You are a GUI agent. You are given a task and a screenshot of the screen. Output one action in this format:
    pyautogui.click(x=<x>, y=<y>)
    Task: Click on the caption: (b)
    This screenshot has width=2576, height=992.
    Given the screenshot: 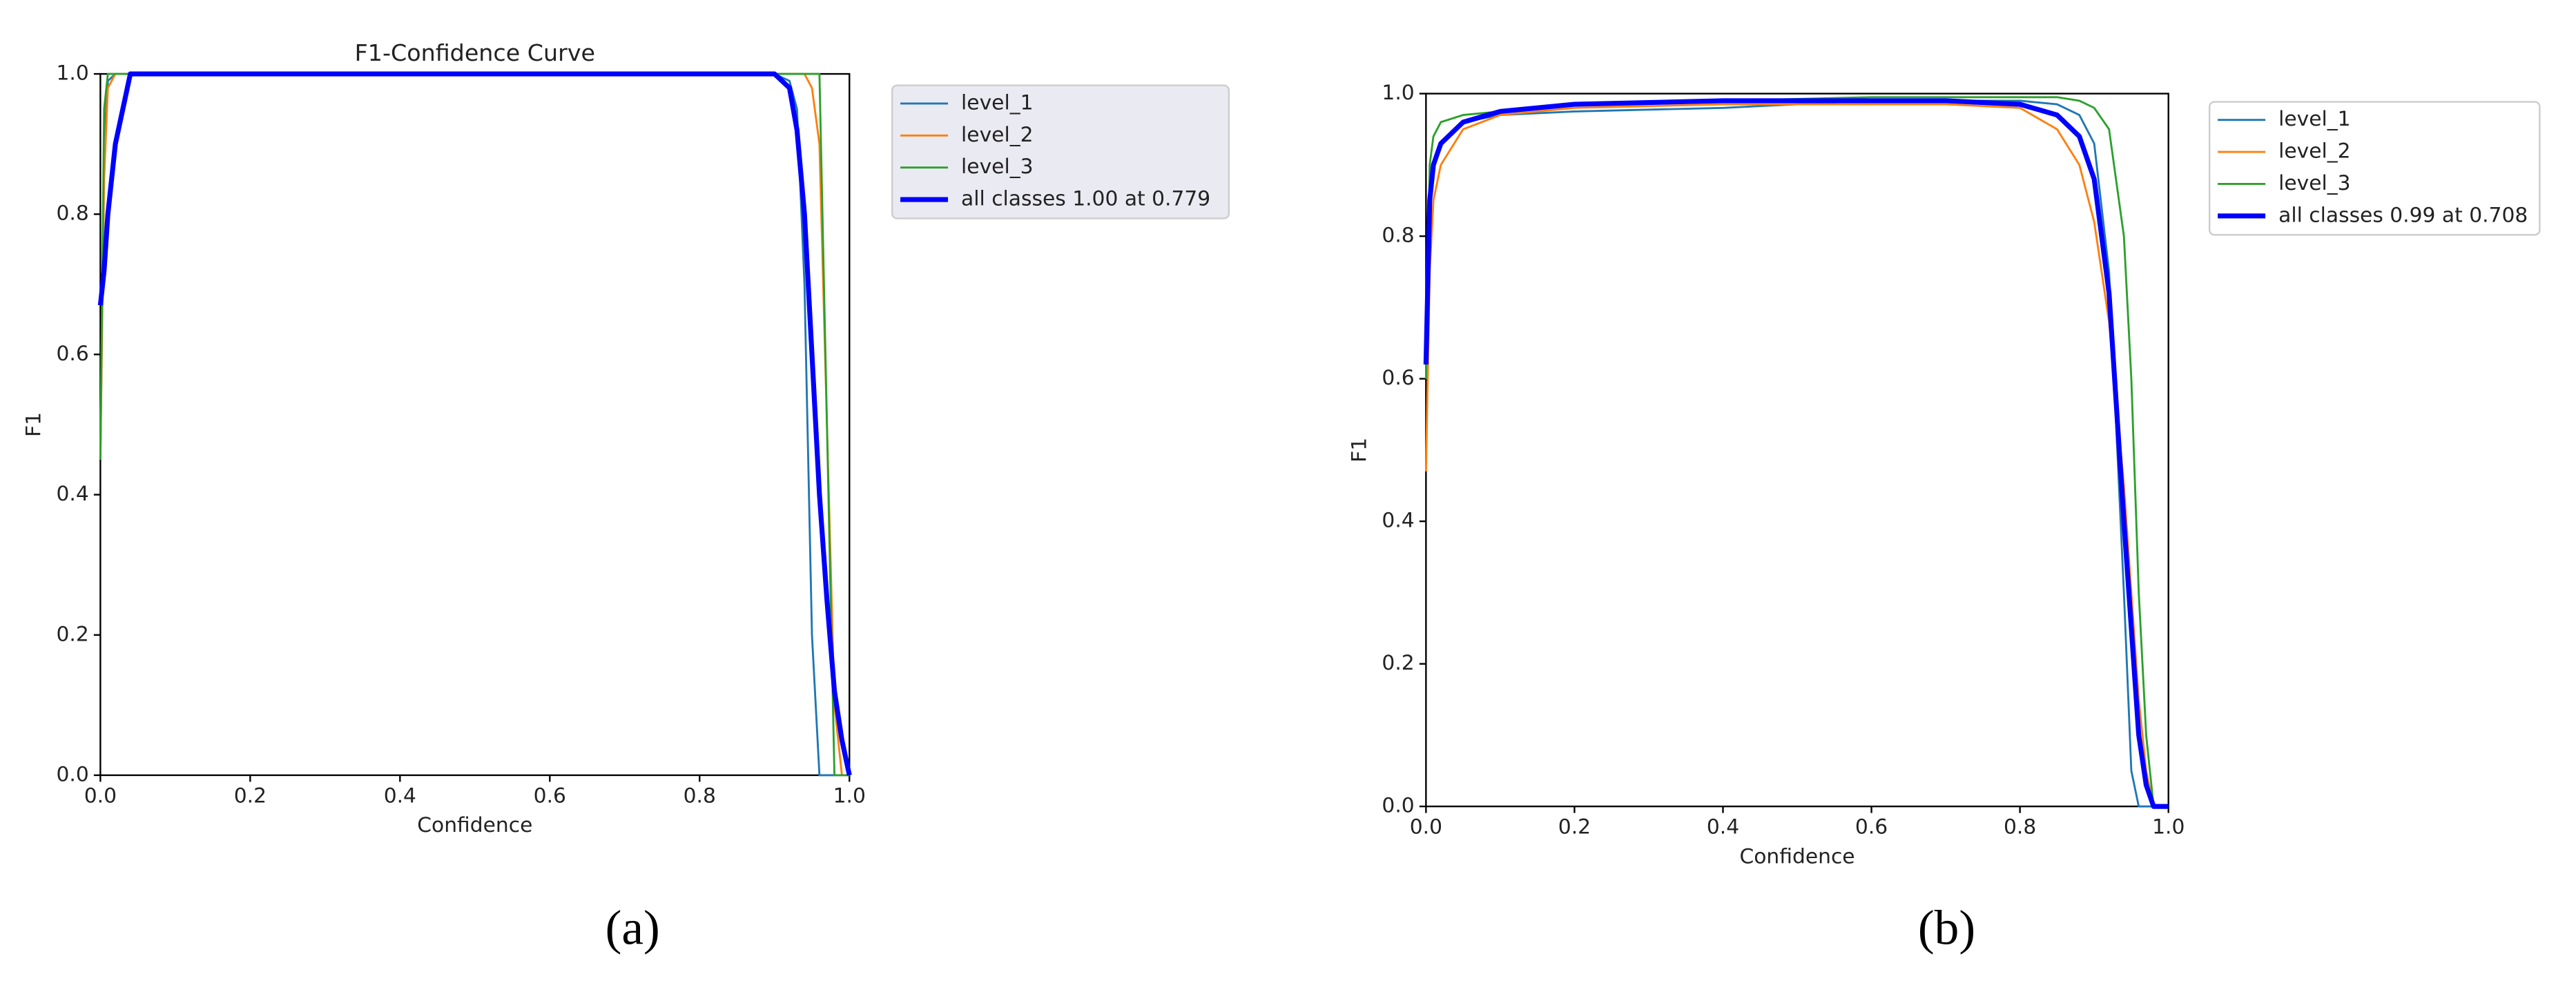 What is the action you would take?
    pyautogui.click(x=1947, y=928)
    